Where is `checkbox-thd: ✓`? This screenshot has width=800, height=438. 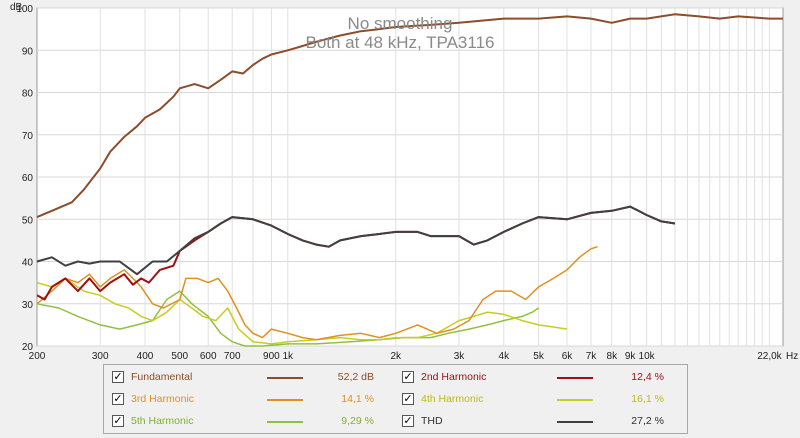
checkbox-thd: ✓ is located at coordinates (408, 421).